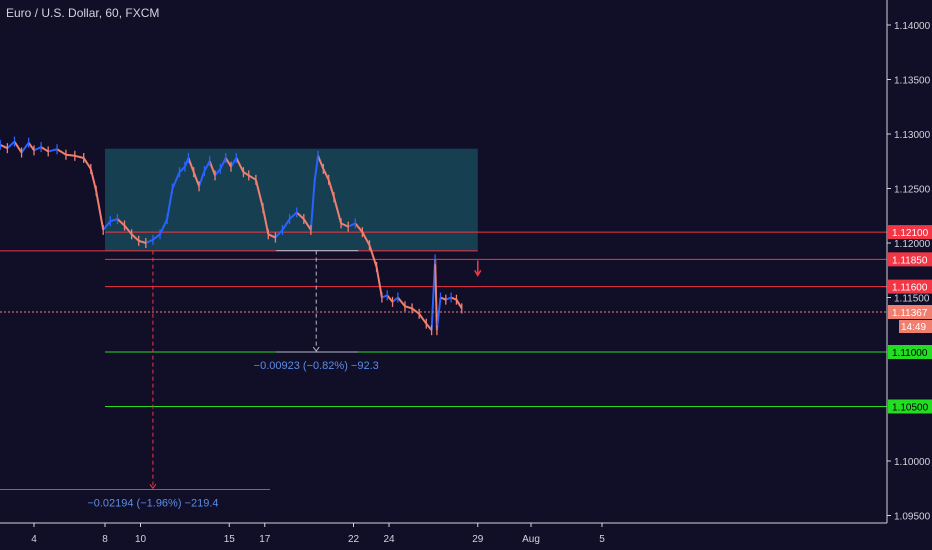 The width and height of the screenshot is (932, 550). What do you see at coordinates (34, 539) in the screenshot?
I see `x-tick-label: 4` at bounding box center [34, 539].